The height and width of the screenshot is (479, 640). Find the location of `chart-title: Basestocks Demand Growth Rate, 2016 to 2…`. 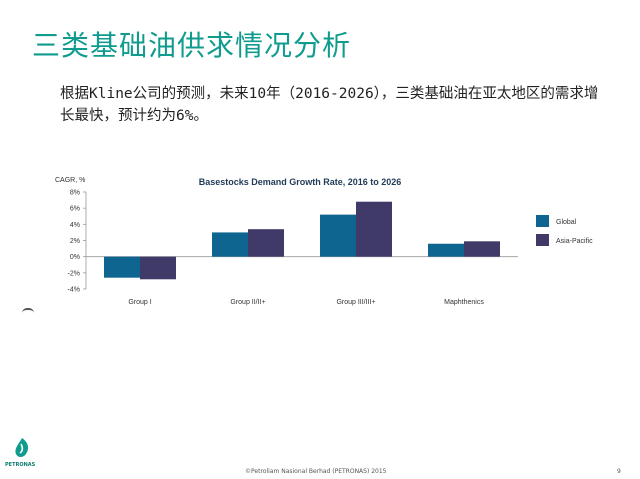

chart-title: Basestocks Demand Growth Rate, 2016 to 2… is located at coordinates (300, 182).